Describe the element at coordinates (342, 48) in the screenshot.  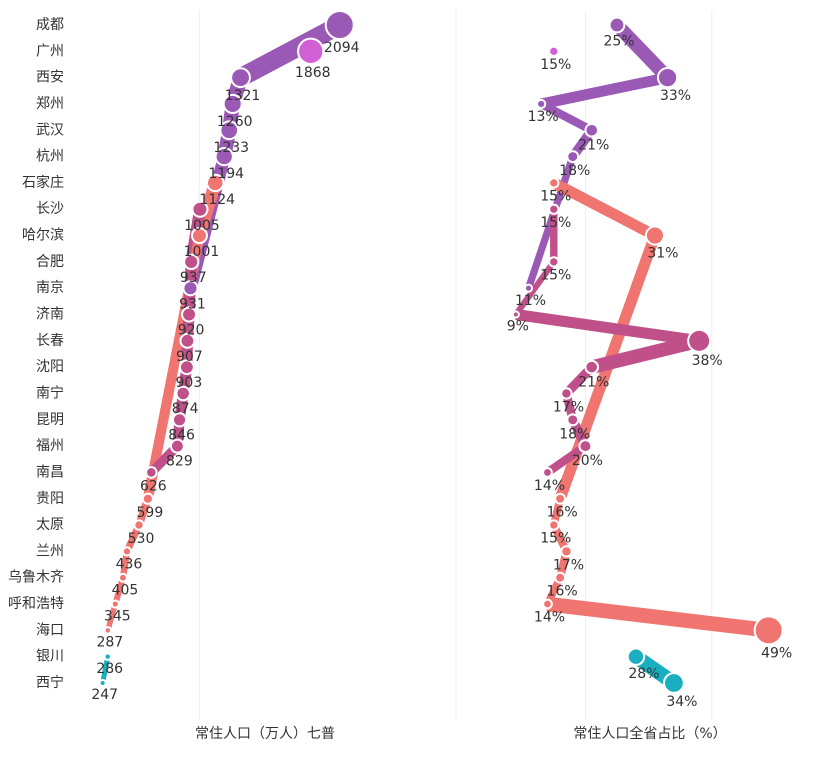
I see `data-label: 2094` at that location.